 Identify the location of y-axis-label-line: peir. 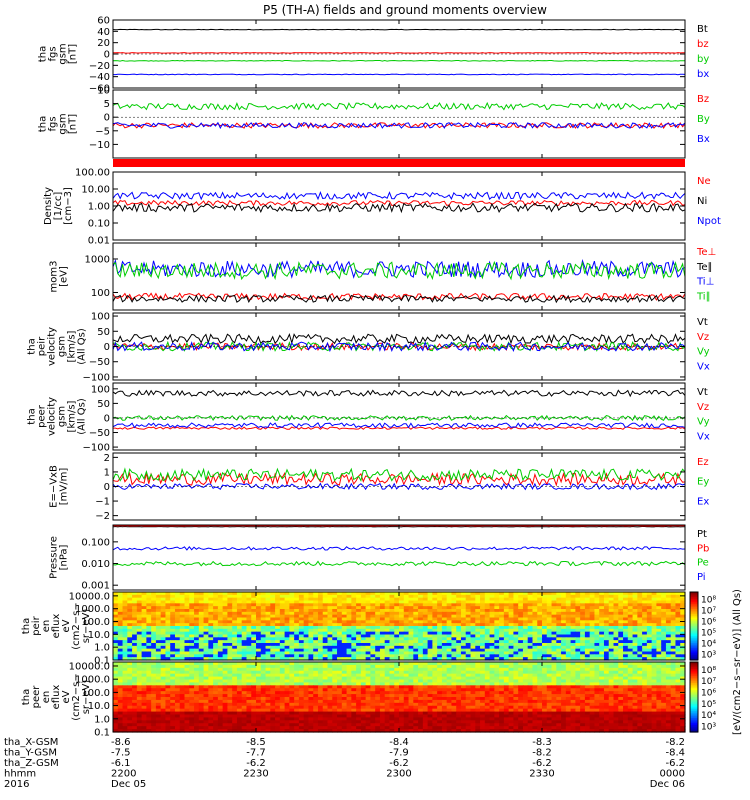
(42, 346).